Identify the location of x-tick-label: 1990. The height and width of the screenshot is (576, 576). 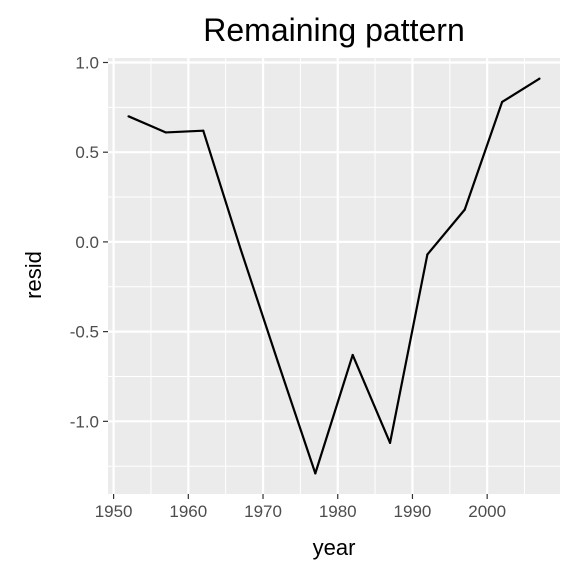
(413, 511).